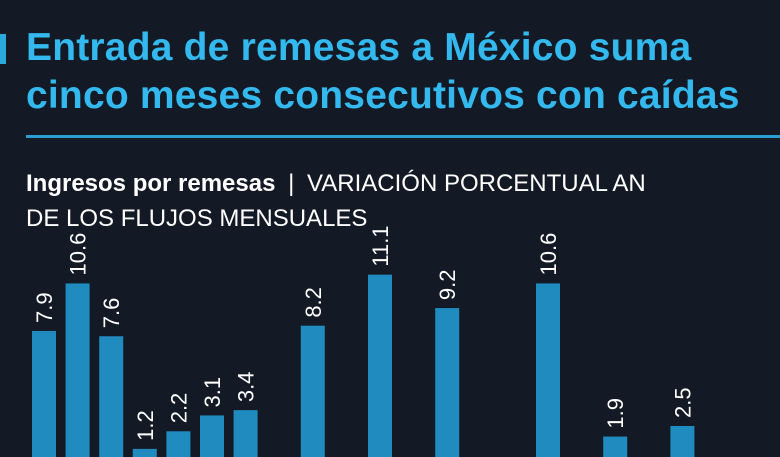 This screenshot has height=457, width=780. I want to click on bar-value-label: 7.9, so click(44, 307).